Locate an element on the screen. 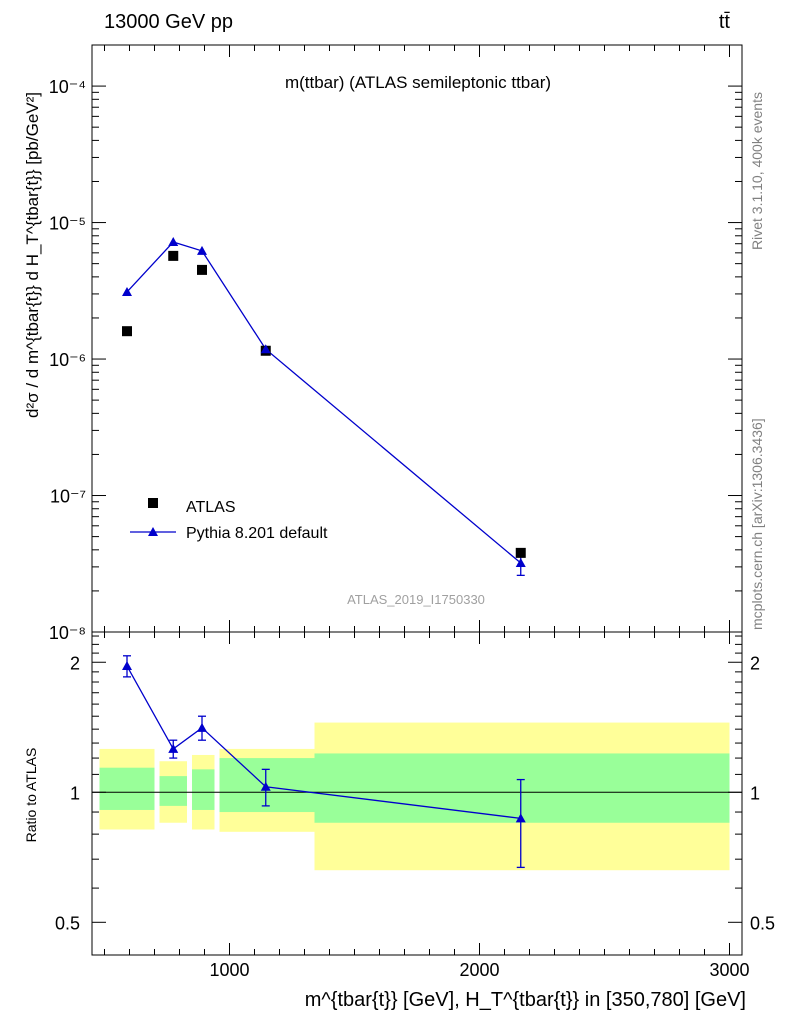 This screenshot has width=786, height=1024. ratio-y-axis-label: Ratio to ATLAS is located at coordinates (31, 795).